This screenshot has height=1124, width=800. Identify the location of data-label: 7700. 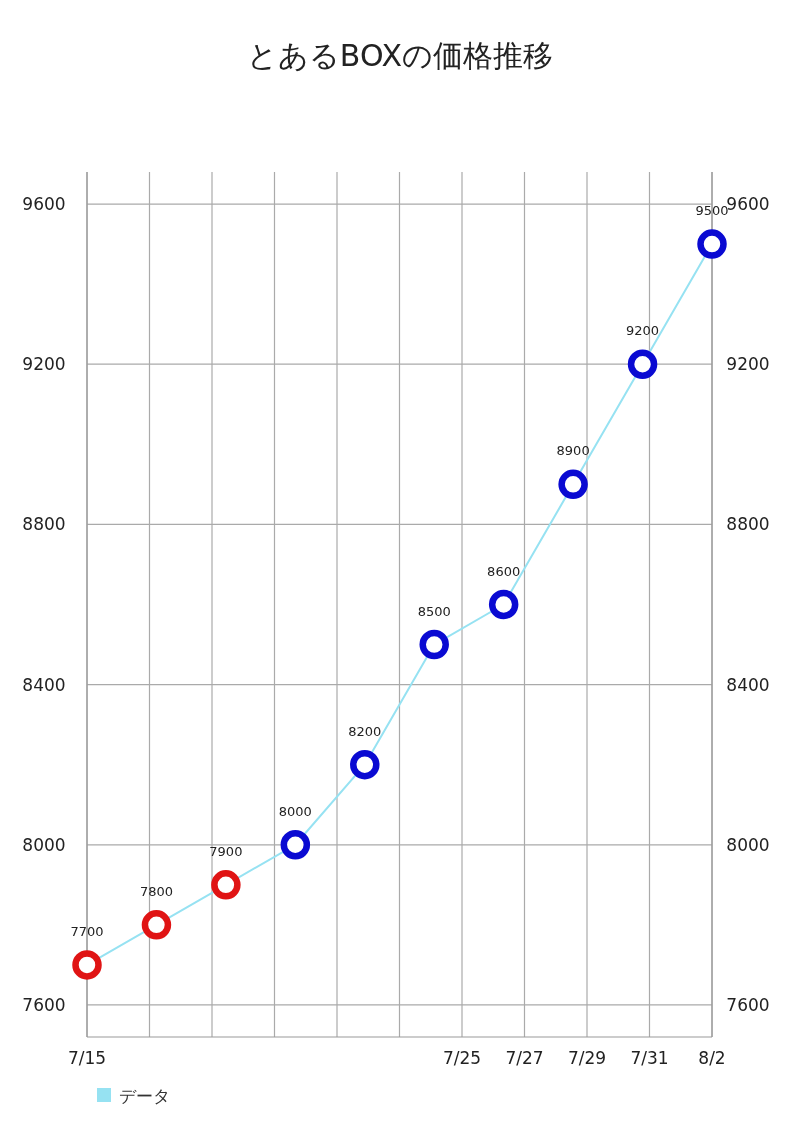
(87, 931).